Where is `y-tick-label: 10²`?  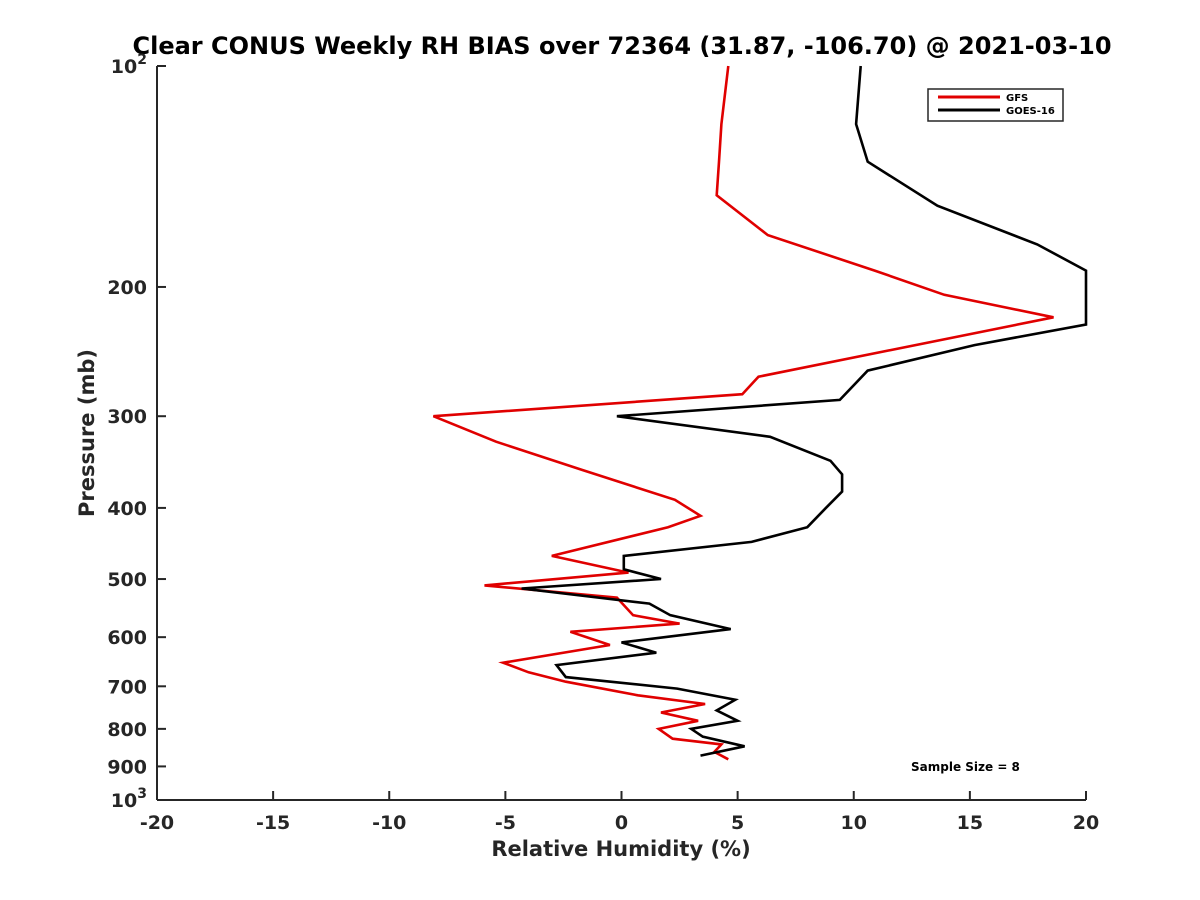 y-tick-label: 10² is located at coordinates (129, 65).